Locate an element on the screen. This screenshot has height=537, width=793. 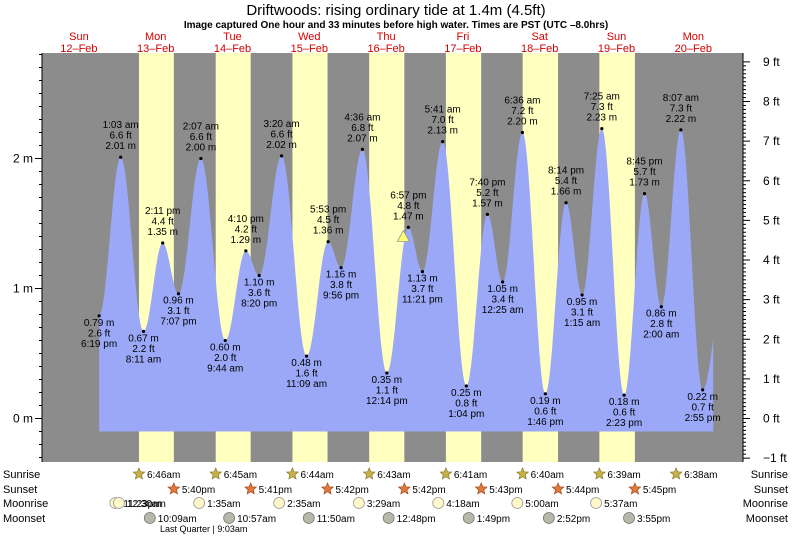
tide-label: 8:14 pm is located at coordinates (566, 171).